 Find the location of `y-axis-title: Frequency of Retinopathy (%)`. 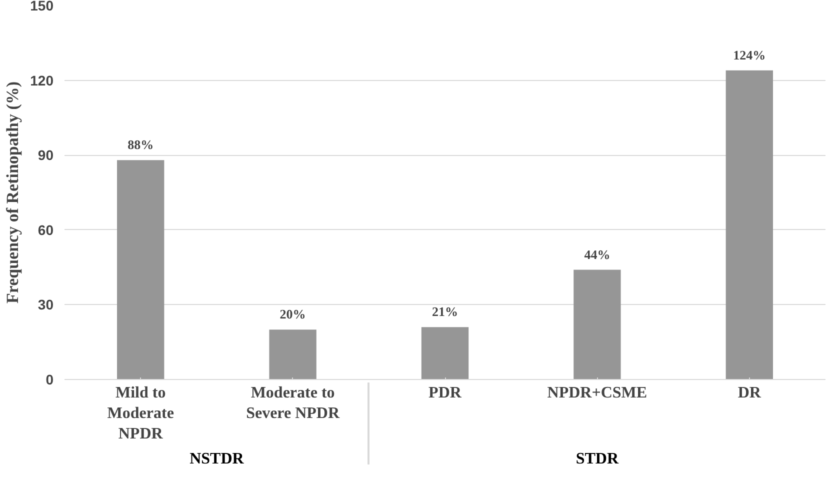

y-axis-title: Frequency of Retinopathy (%) is located at coordinates (12, 192).